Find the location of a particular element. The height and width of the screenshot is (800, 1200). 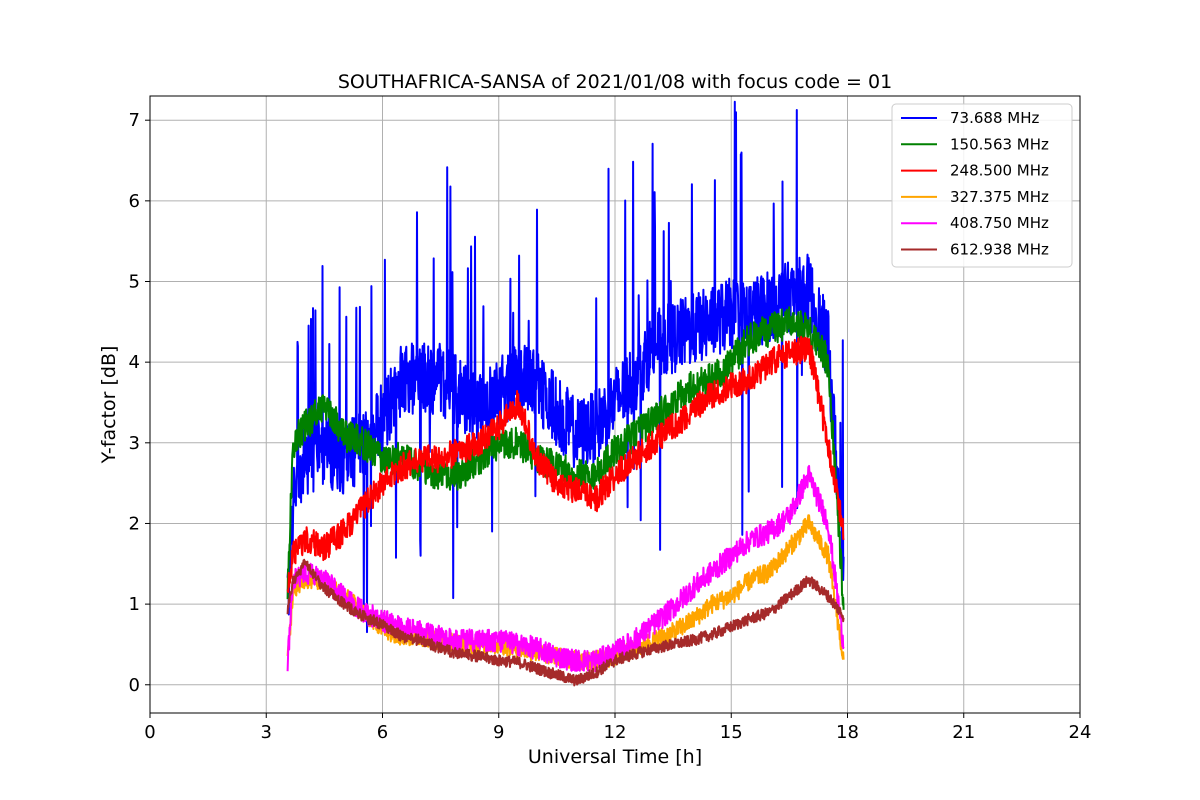

y-tick-label: 2 is located at coordinates (134, 523).